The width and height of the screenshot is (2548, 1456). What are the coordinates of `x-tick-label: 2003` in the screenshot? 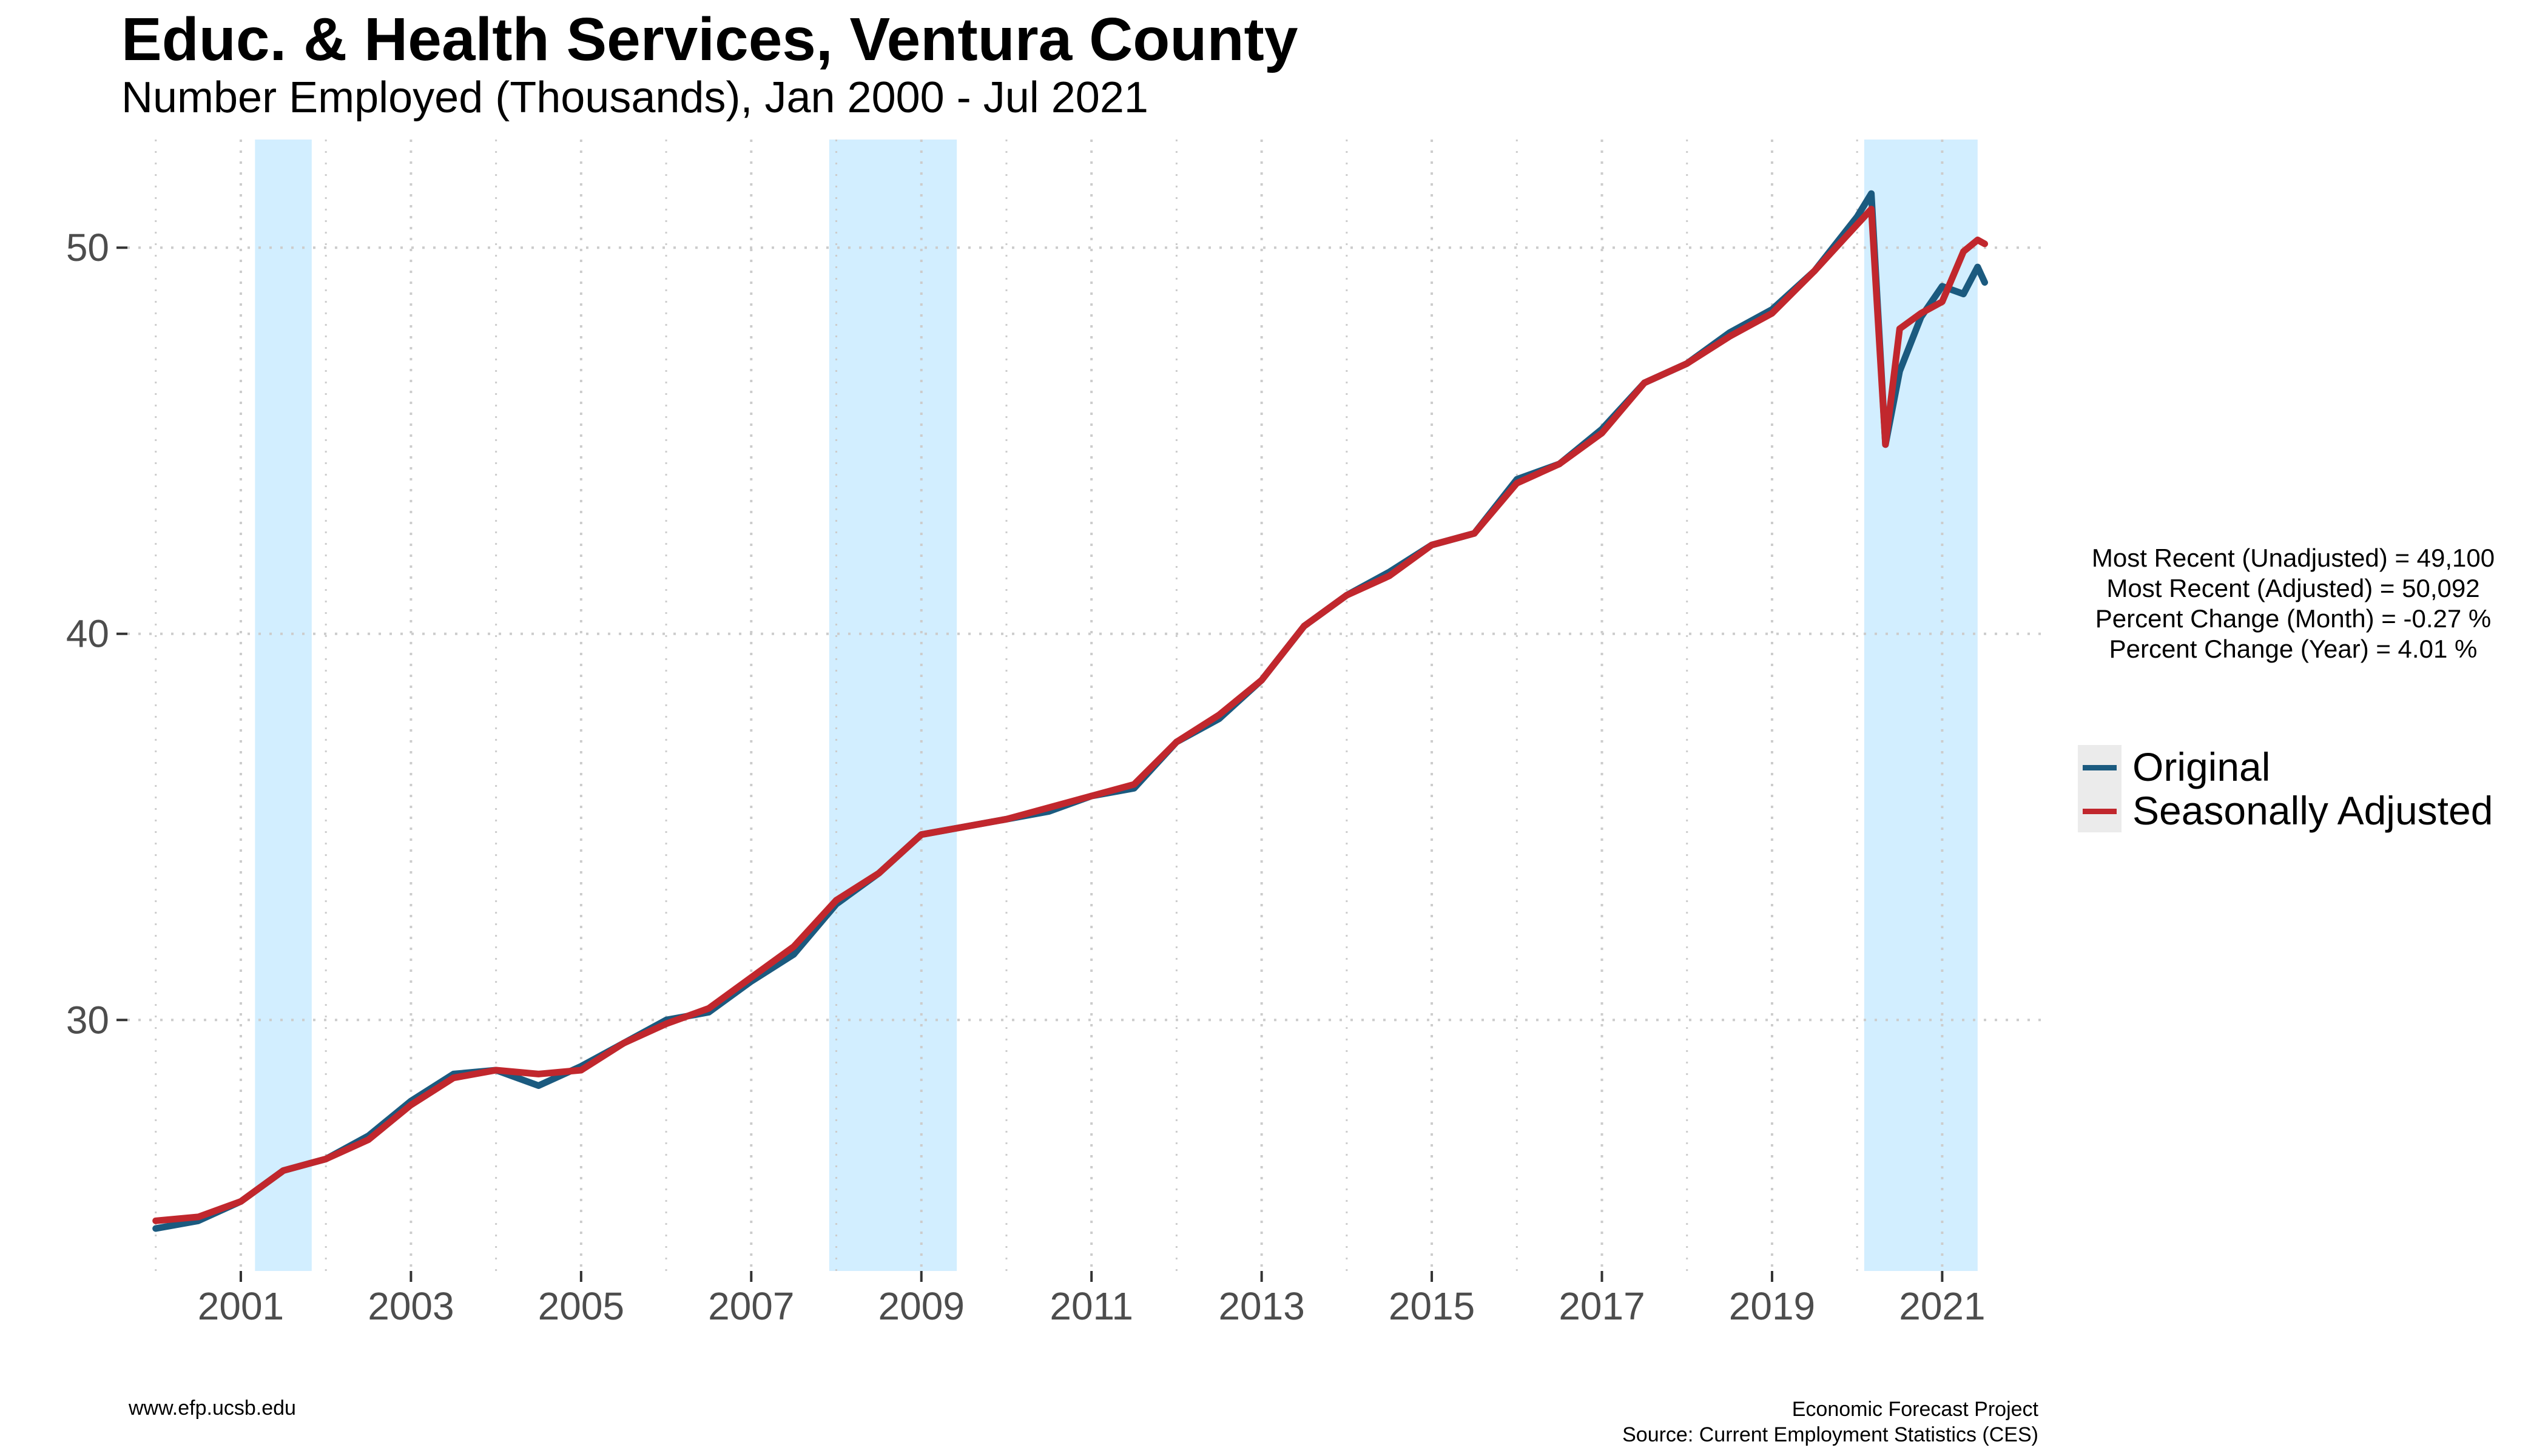 It's located at (411, 1306).